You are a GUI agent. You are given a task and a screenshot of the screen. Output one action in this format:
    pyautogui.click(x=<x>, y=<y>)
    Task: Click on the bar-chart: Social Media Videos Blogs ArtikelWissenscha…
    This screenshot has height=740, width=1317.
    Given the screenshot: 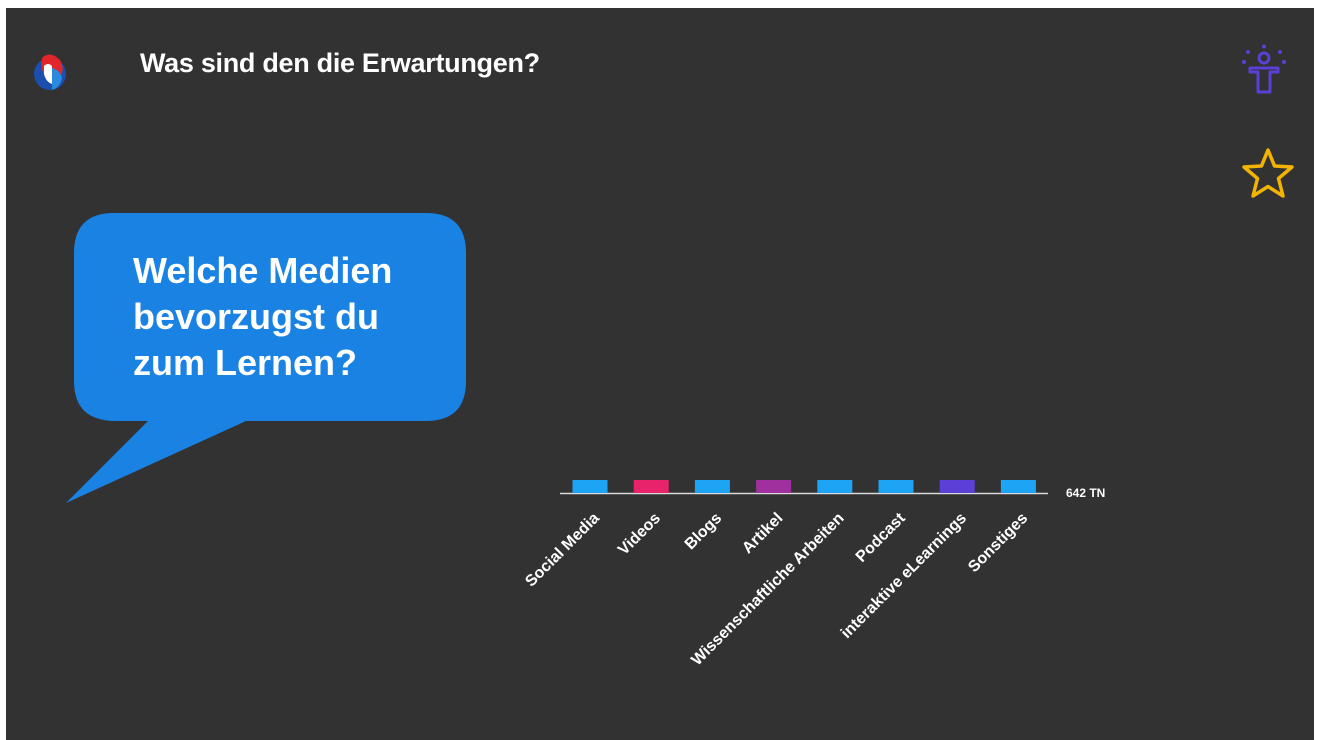 What is the action you would take?
    pyautogui.click(x=813, y=574)
    